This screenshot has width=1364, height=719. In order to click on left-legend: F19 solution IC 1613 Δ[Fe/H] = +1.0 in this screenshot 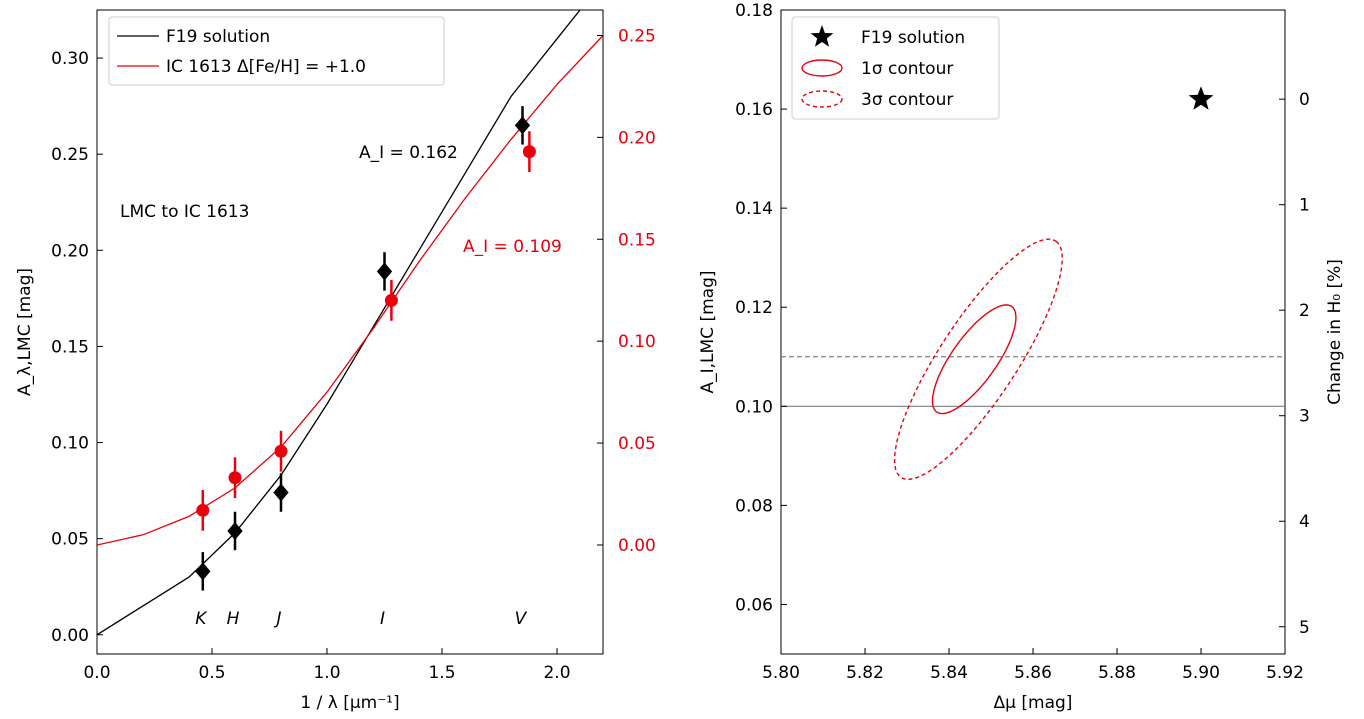, I will do `click(276, 51)`.